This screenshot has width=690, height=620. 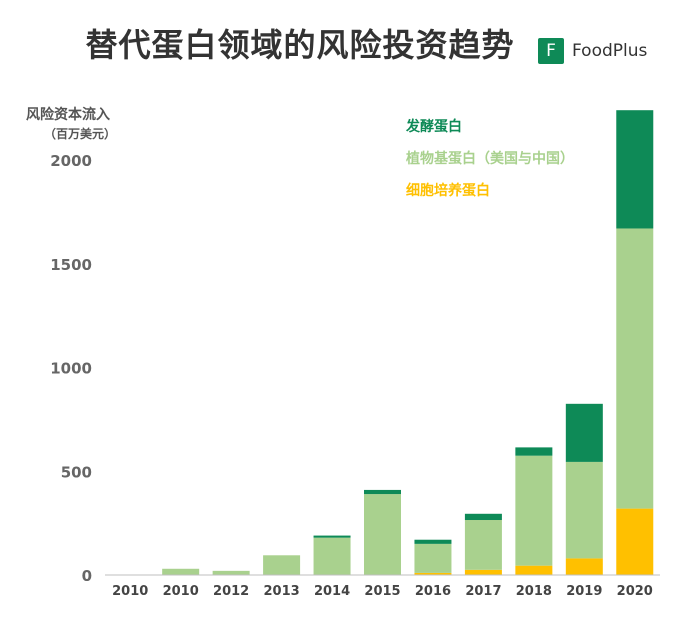 What do you see at coordinates (434, 127) in the screenshot?
I see `legend-item-fermentation: 发酵蛋白` at bounding box center [434, 127].